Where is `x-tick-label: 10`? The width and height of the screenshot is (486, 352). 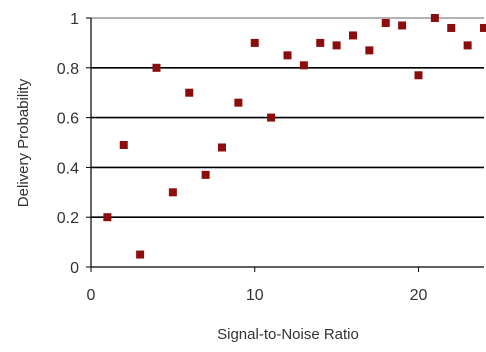 x-tick-label: 10 is located at coordinates (255, 295).